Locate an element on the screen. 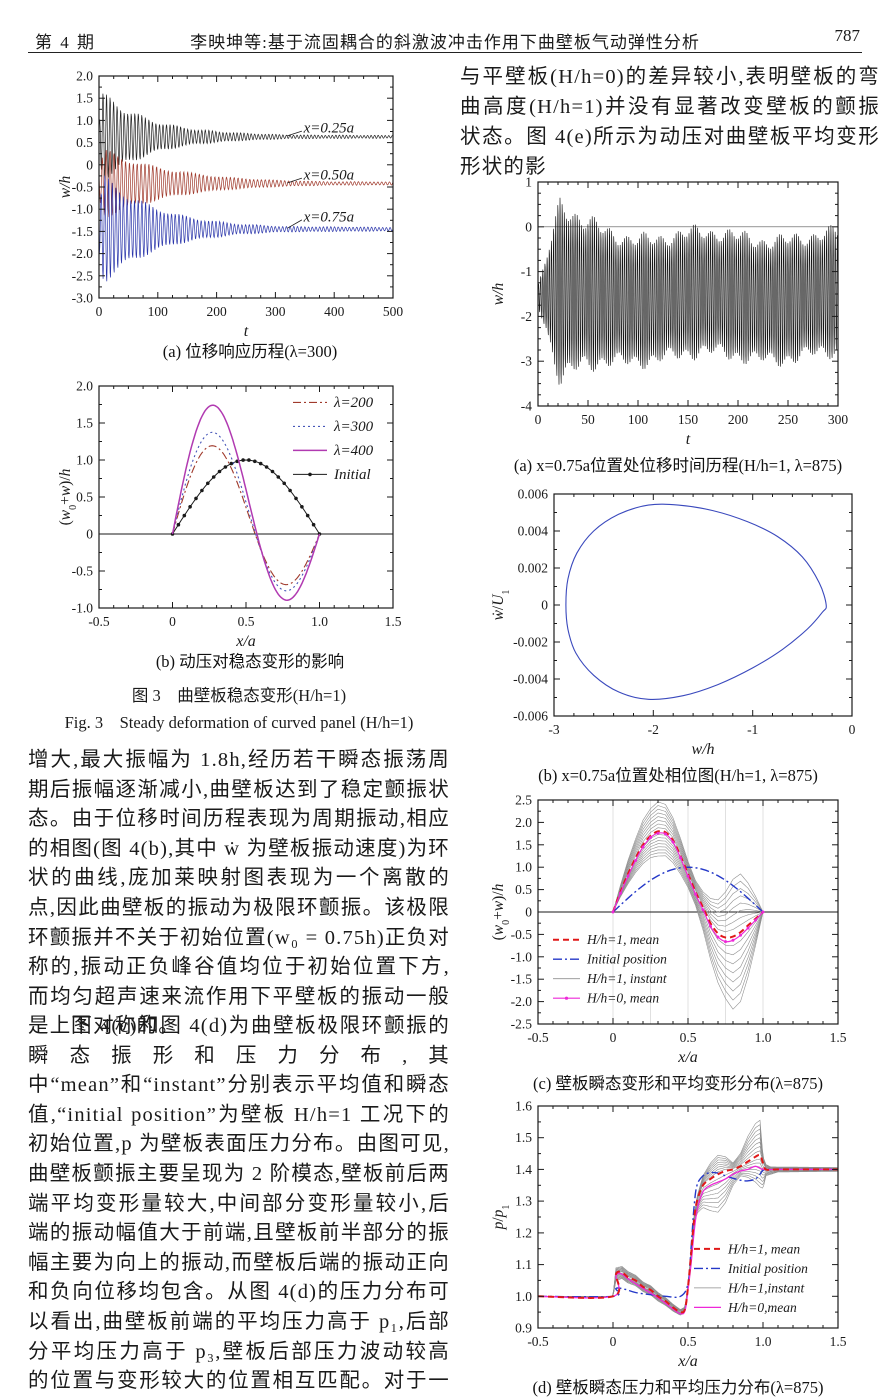  svg-text: 1.2 is located at coordinates (523, 1232).